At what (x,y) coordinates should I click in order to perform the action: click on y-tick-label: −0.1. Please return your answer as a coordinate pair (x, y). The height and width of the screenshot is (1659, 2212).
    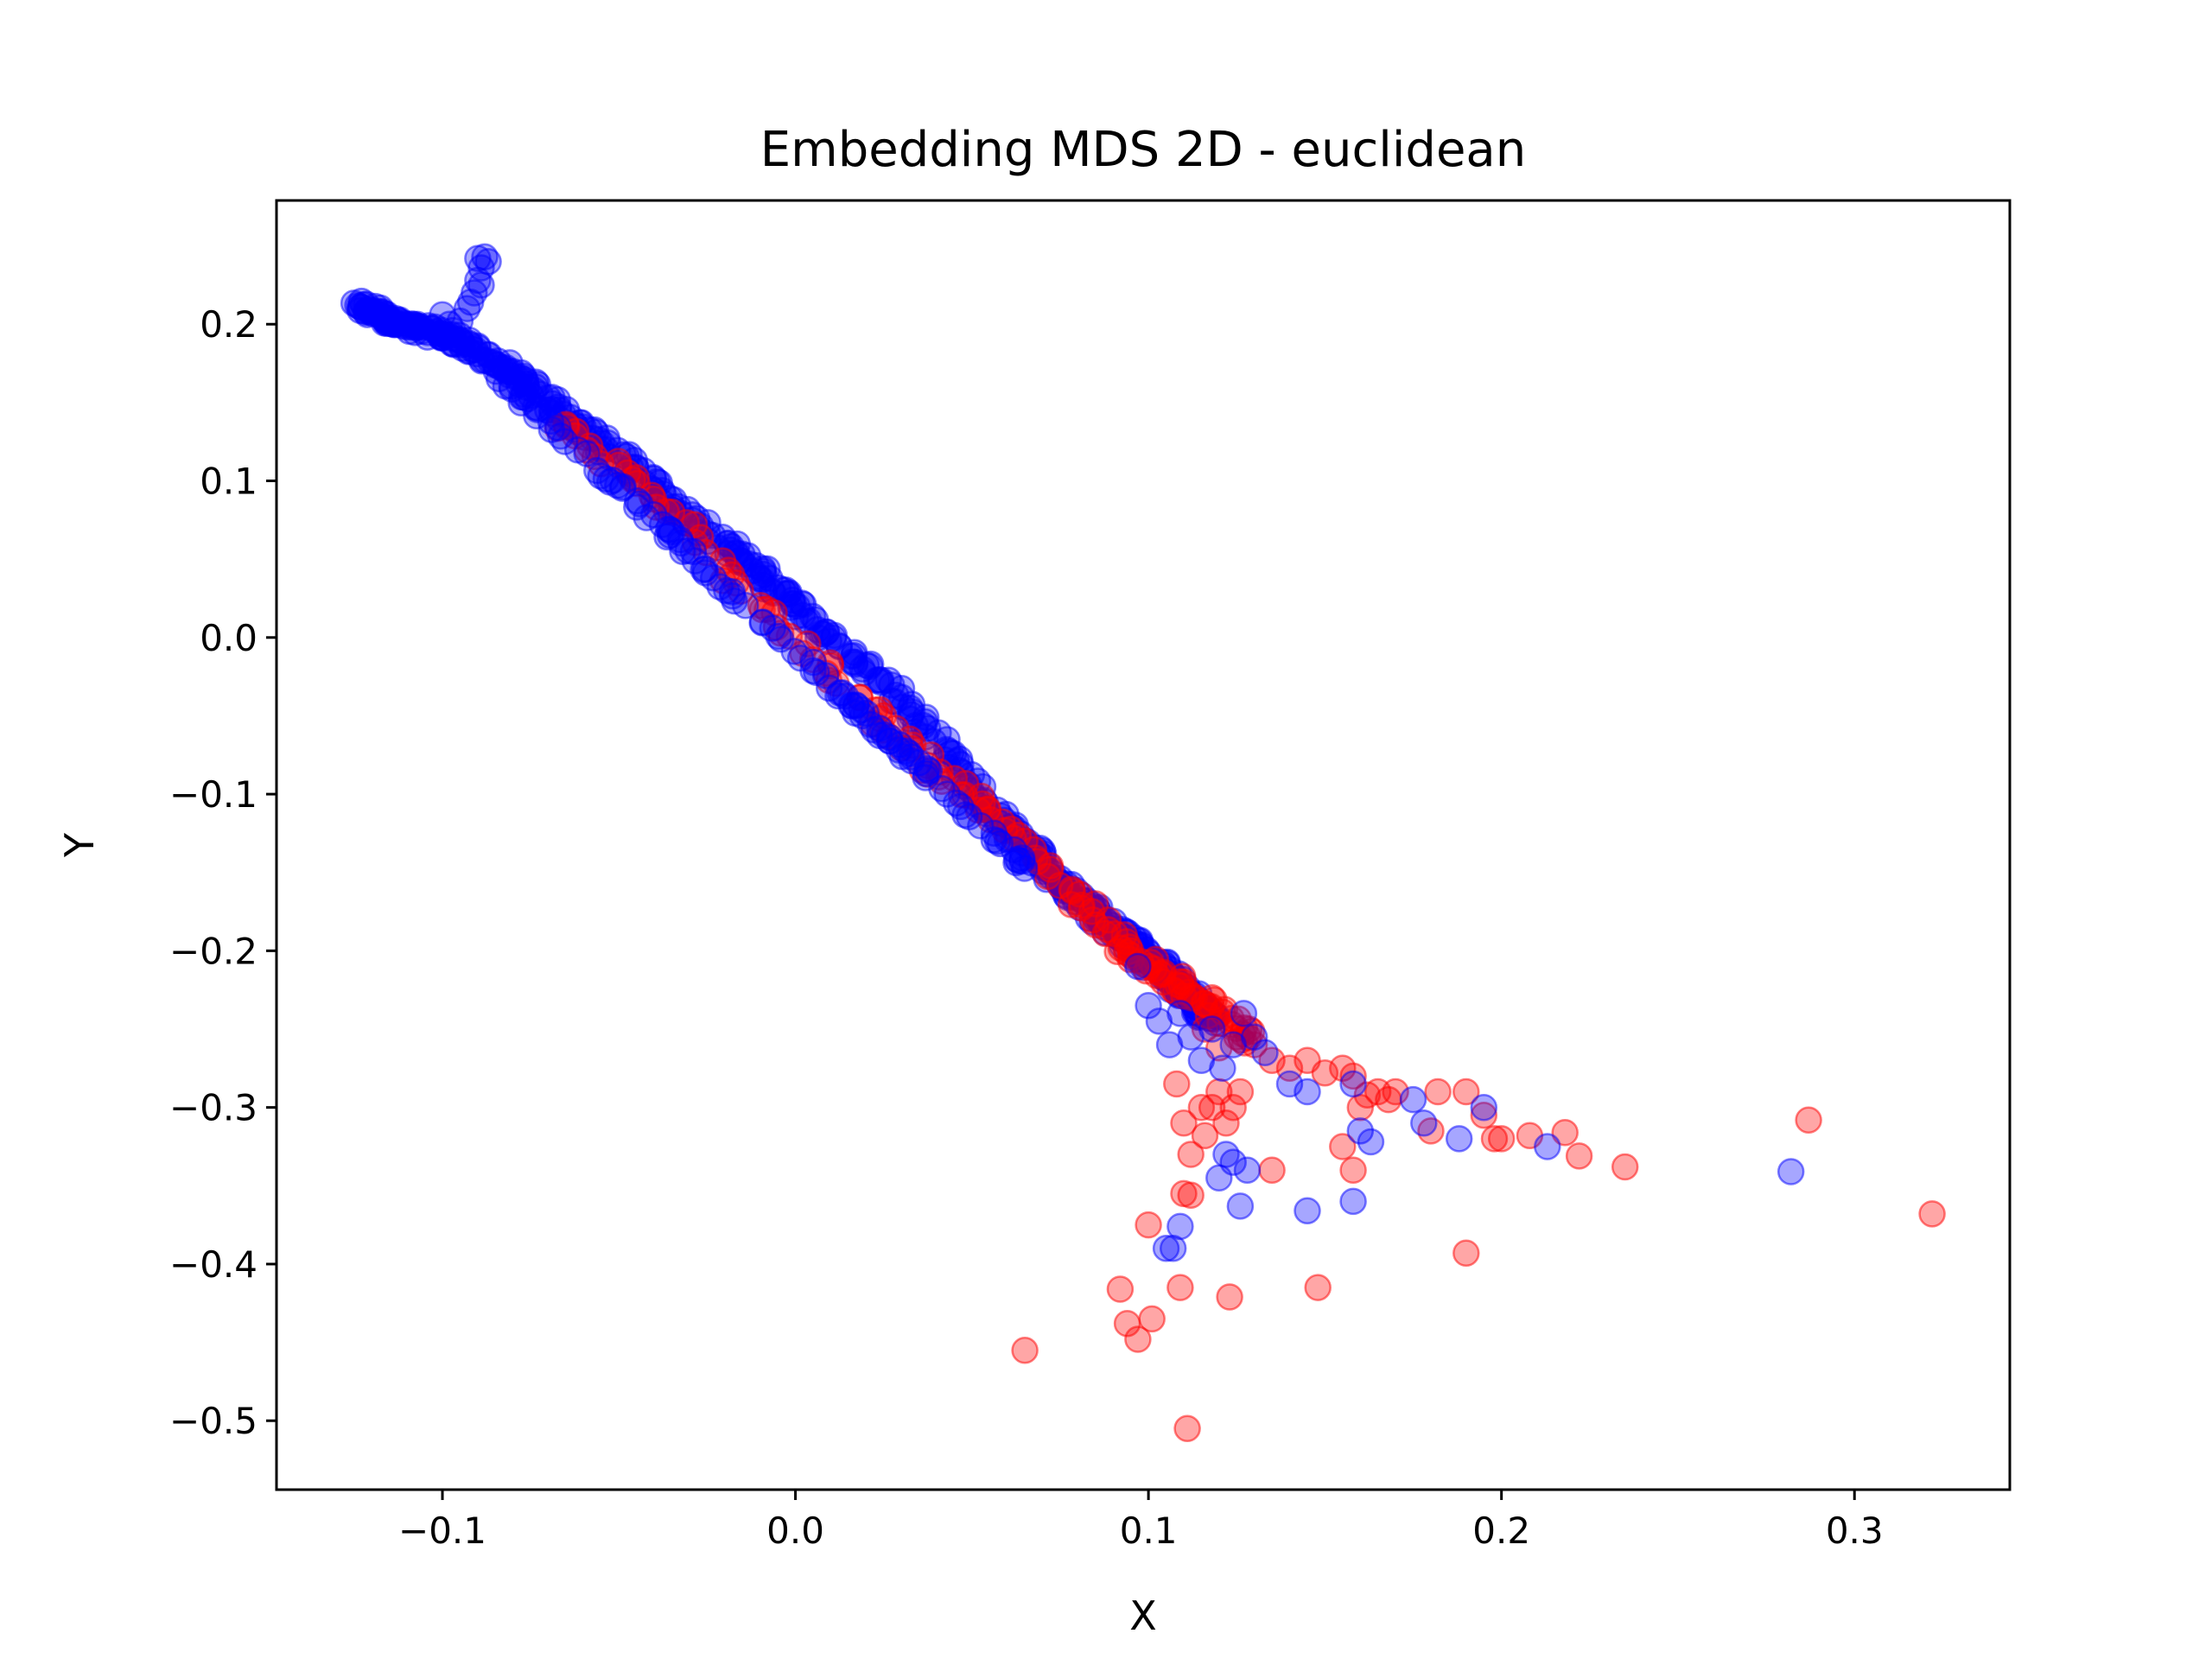
    Looking at the image, I should click on (213, 794).